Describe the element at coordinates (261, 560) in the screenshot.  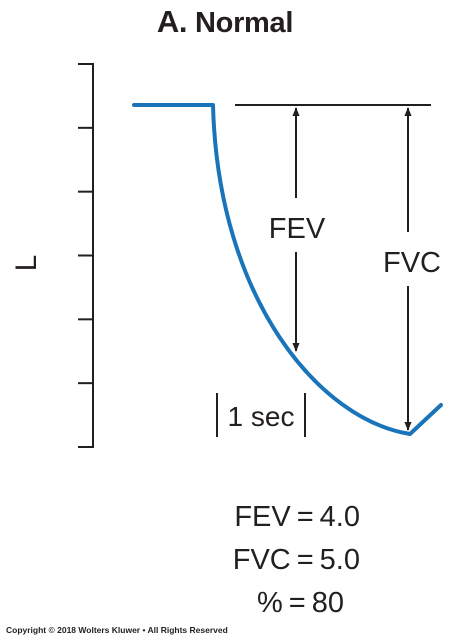
I see `result-name: FVC` at that location.